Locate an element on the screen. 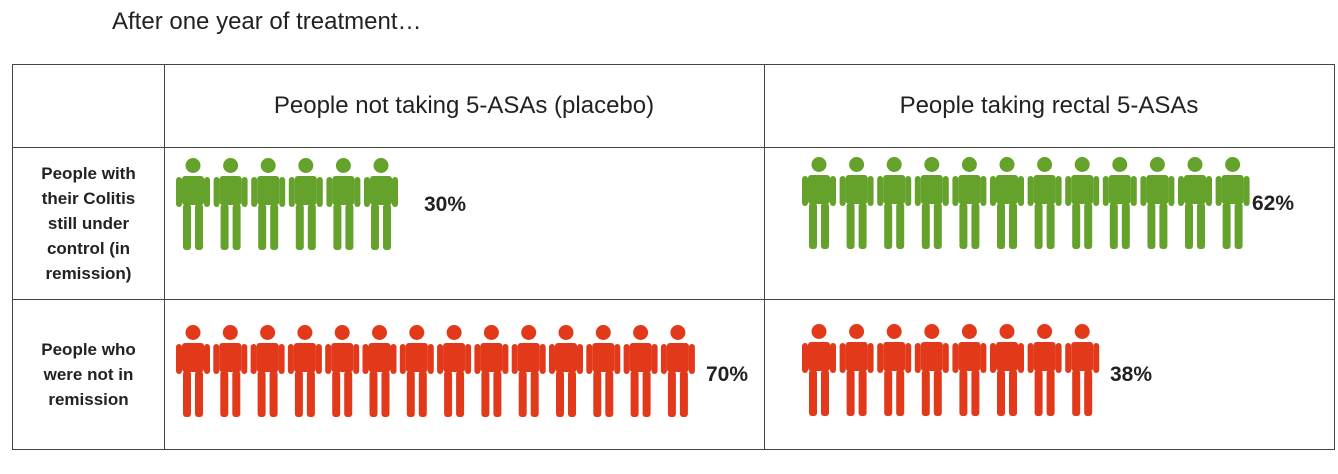 The image size is (1338, 474). value-label-rectal-not-remission: 38% is located at coordinates (1131, 374).